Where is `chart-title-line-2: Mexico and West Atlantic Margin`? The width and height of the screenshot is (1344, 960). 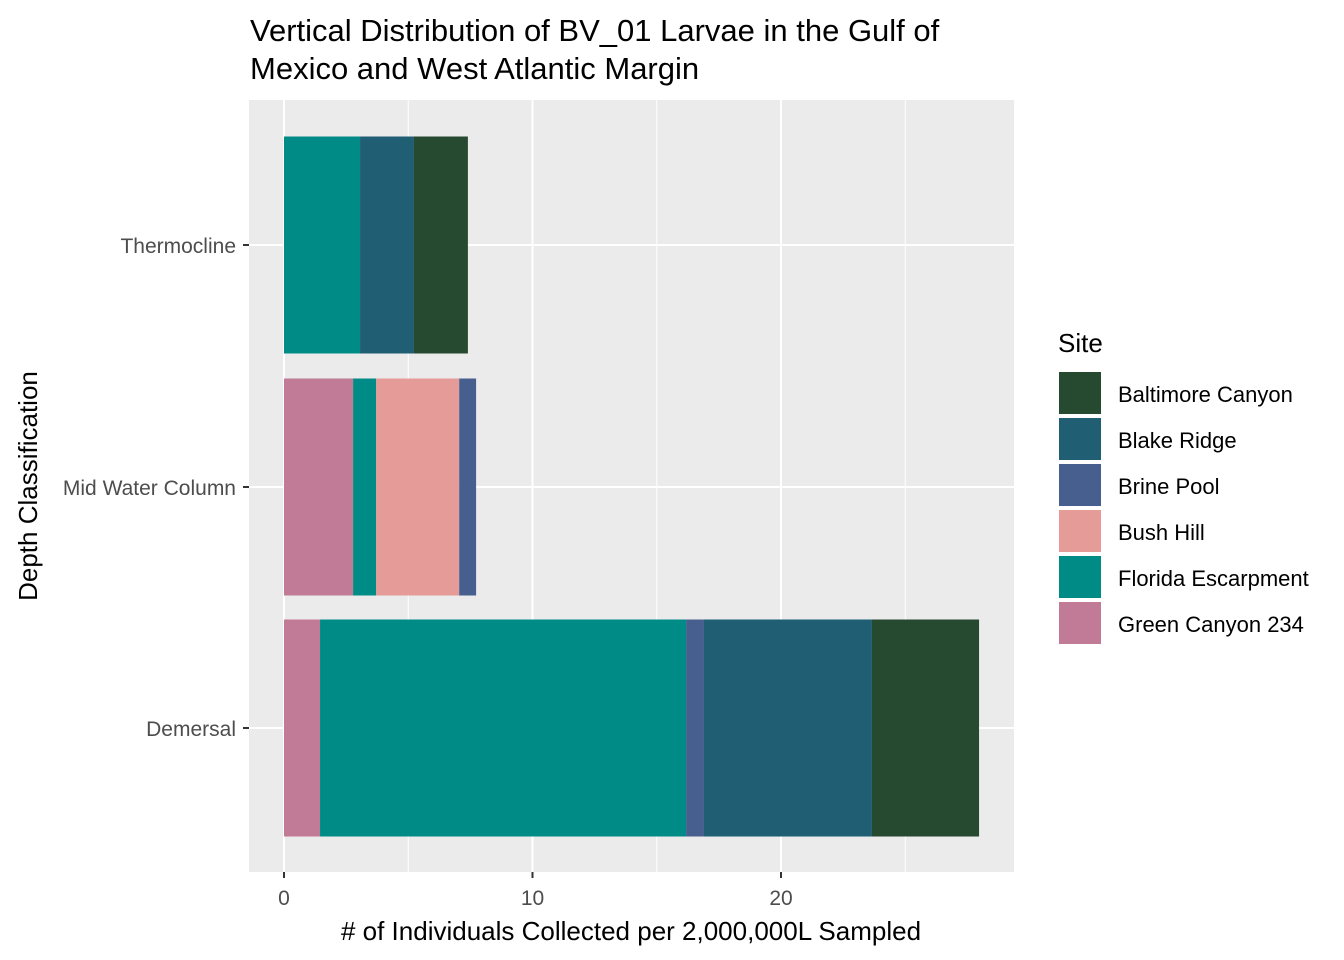 chart-title-line-2: Mexico and West Atlantic Margin is located at coordinates (474, 68).